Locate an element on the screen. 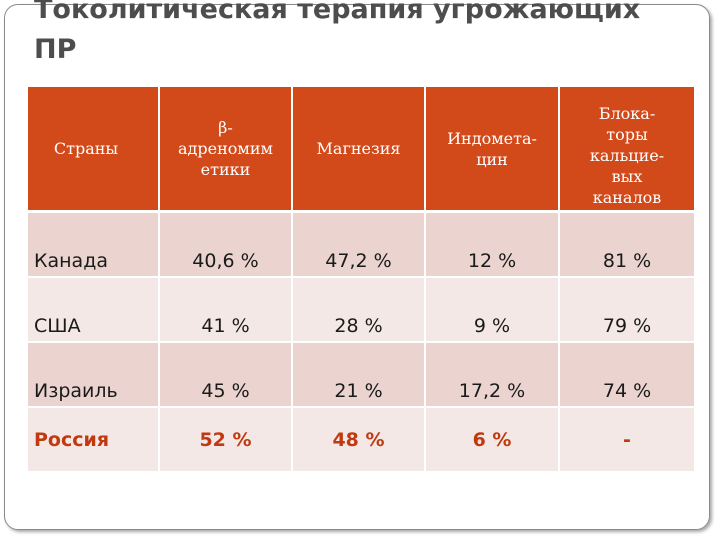 This screenshot has height=540, width=720. cell-blockers: 74 % is located at coordinates (627, 375).